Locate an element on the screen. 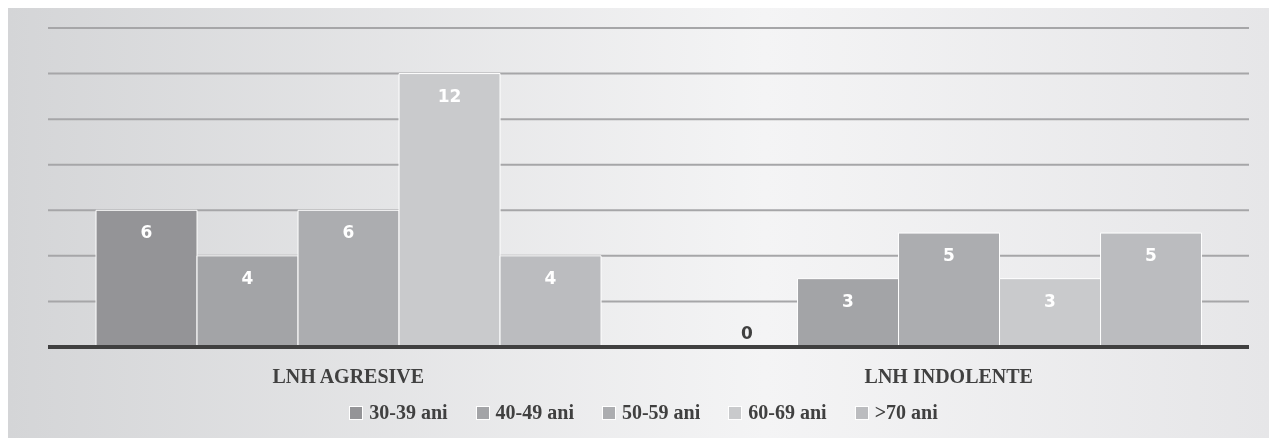 The width and height of the screenshot is (1277, 446). legend-label: 50-59 ani is located at coordinates (661, 412).